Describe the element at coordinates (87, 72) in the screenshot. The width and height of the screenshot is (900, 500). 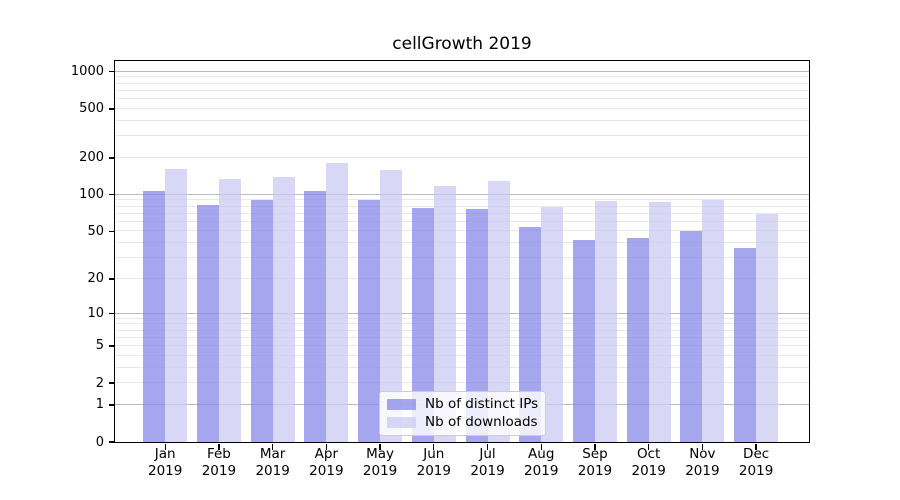
I see `y-axis-tick-label: 1000` at that location.